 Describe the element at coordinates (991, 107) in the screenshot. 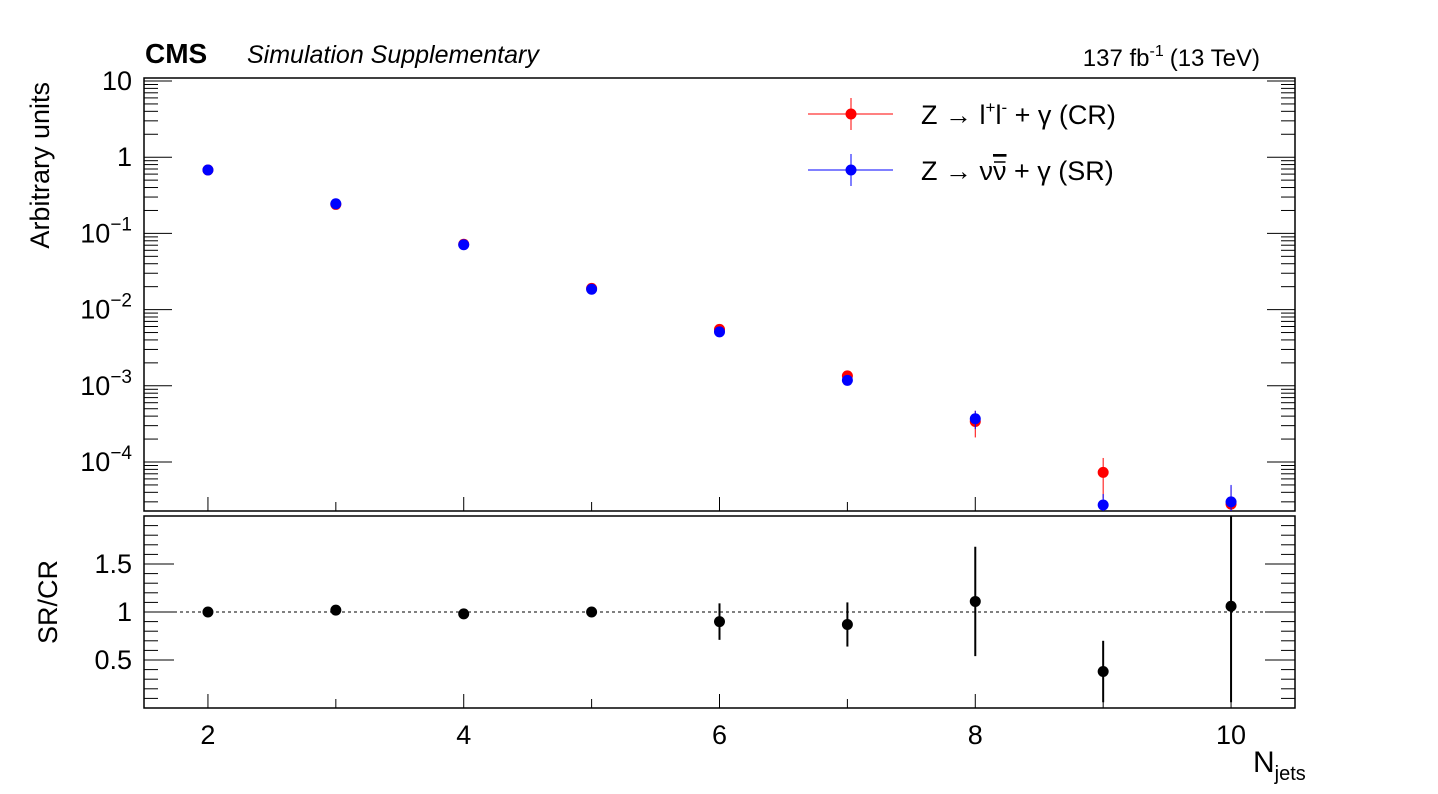

I see `legend-sup: +` at that location.